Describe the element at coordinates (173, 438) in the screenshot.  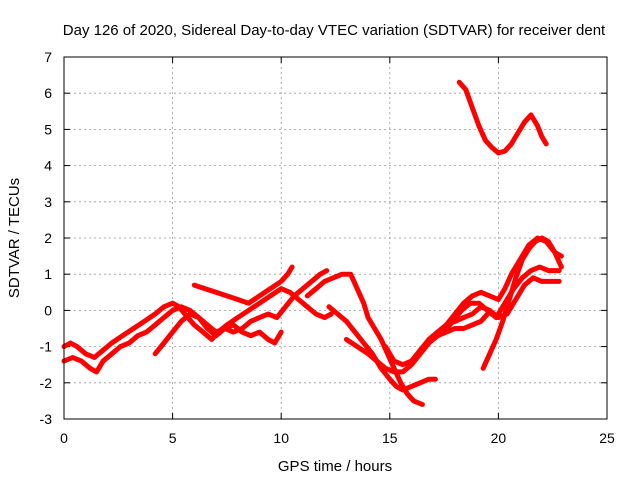
I see `x-tick-label: 5` at that location.